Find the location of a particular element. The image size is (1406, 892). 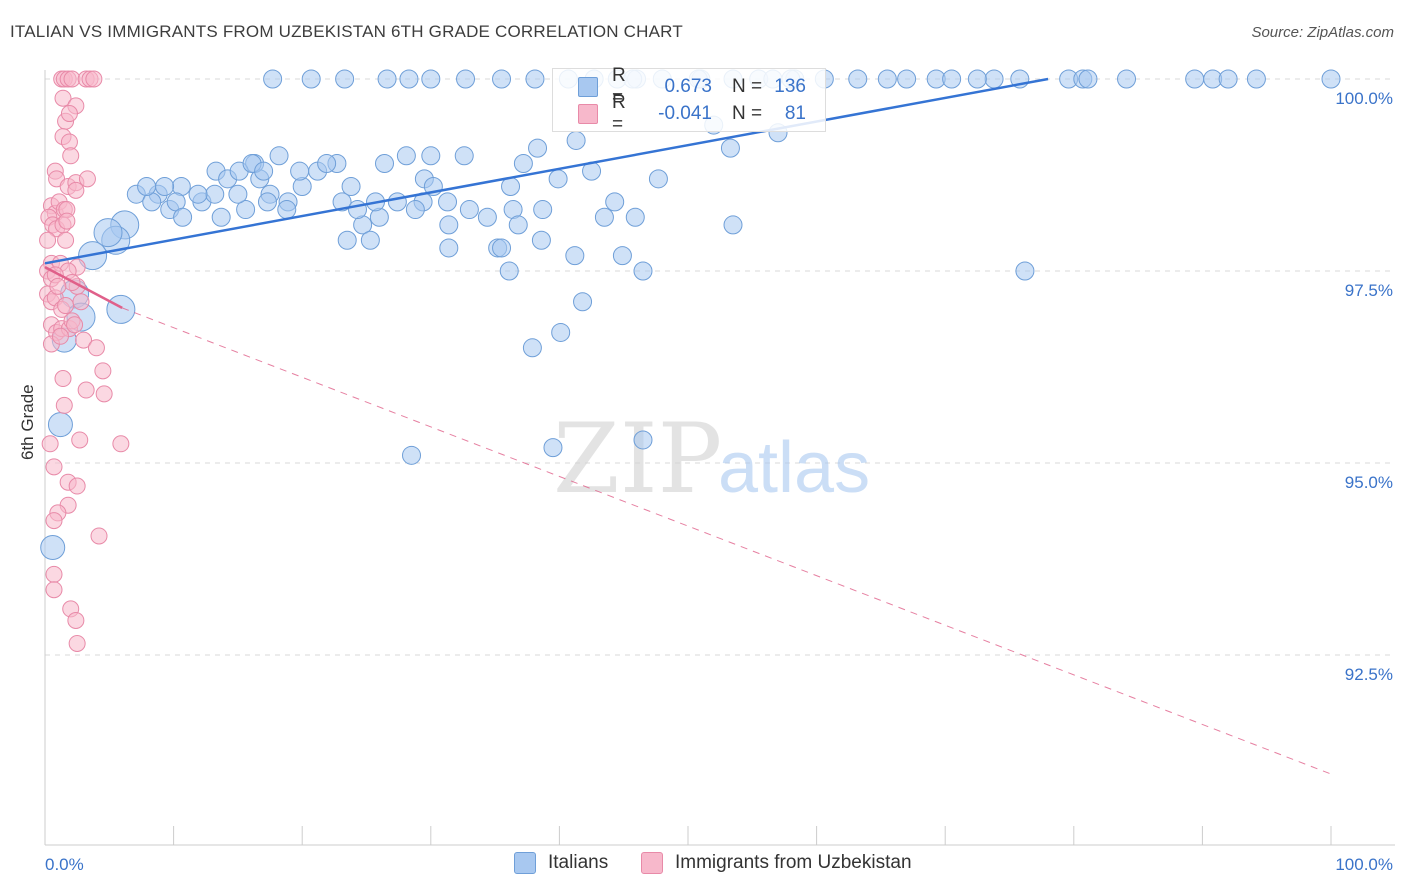

legend-item-italians: Italians is located at coordinates (561, 863).